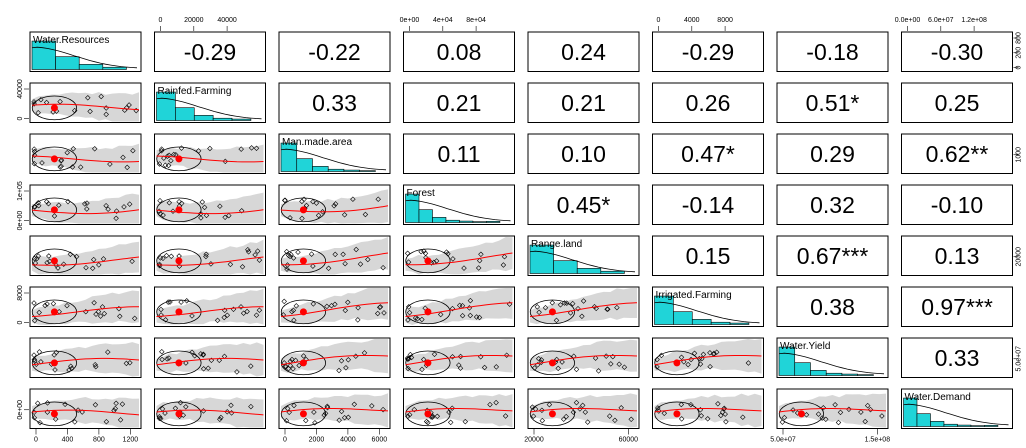  Describe the element at coordinates (195, 91) in the screenshot. I see `variable-label: Rainfed.Farming` at that location.